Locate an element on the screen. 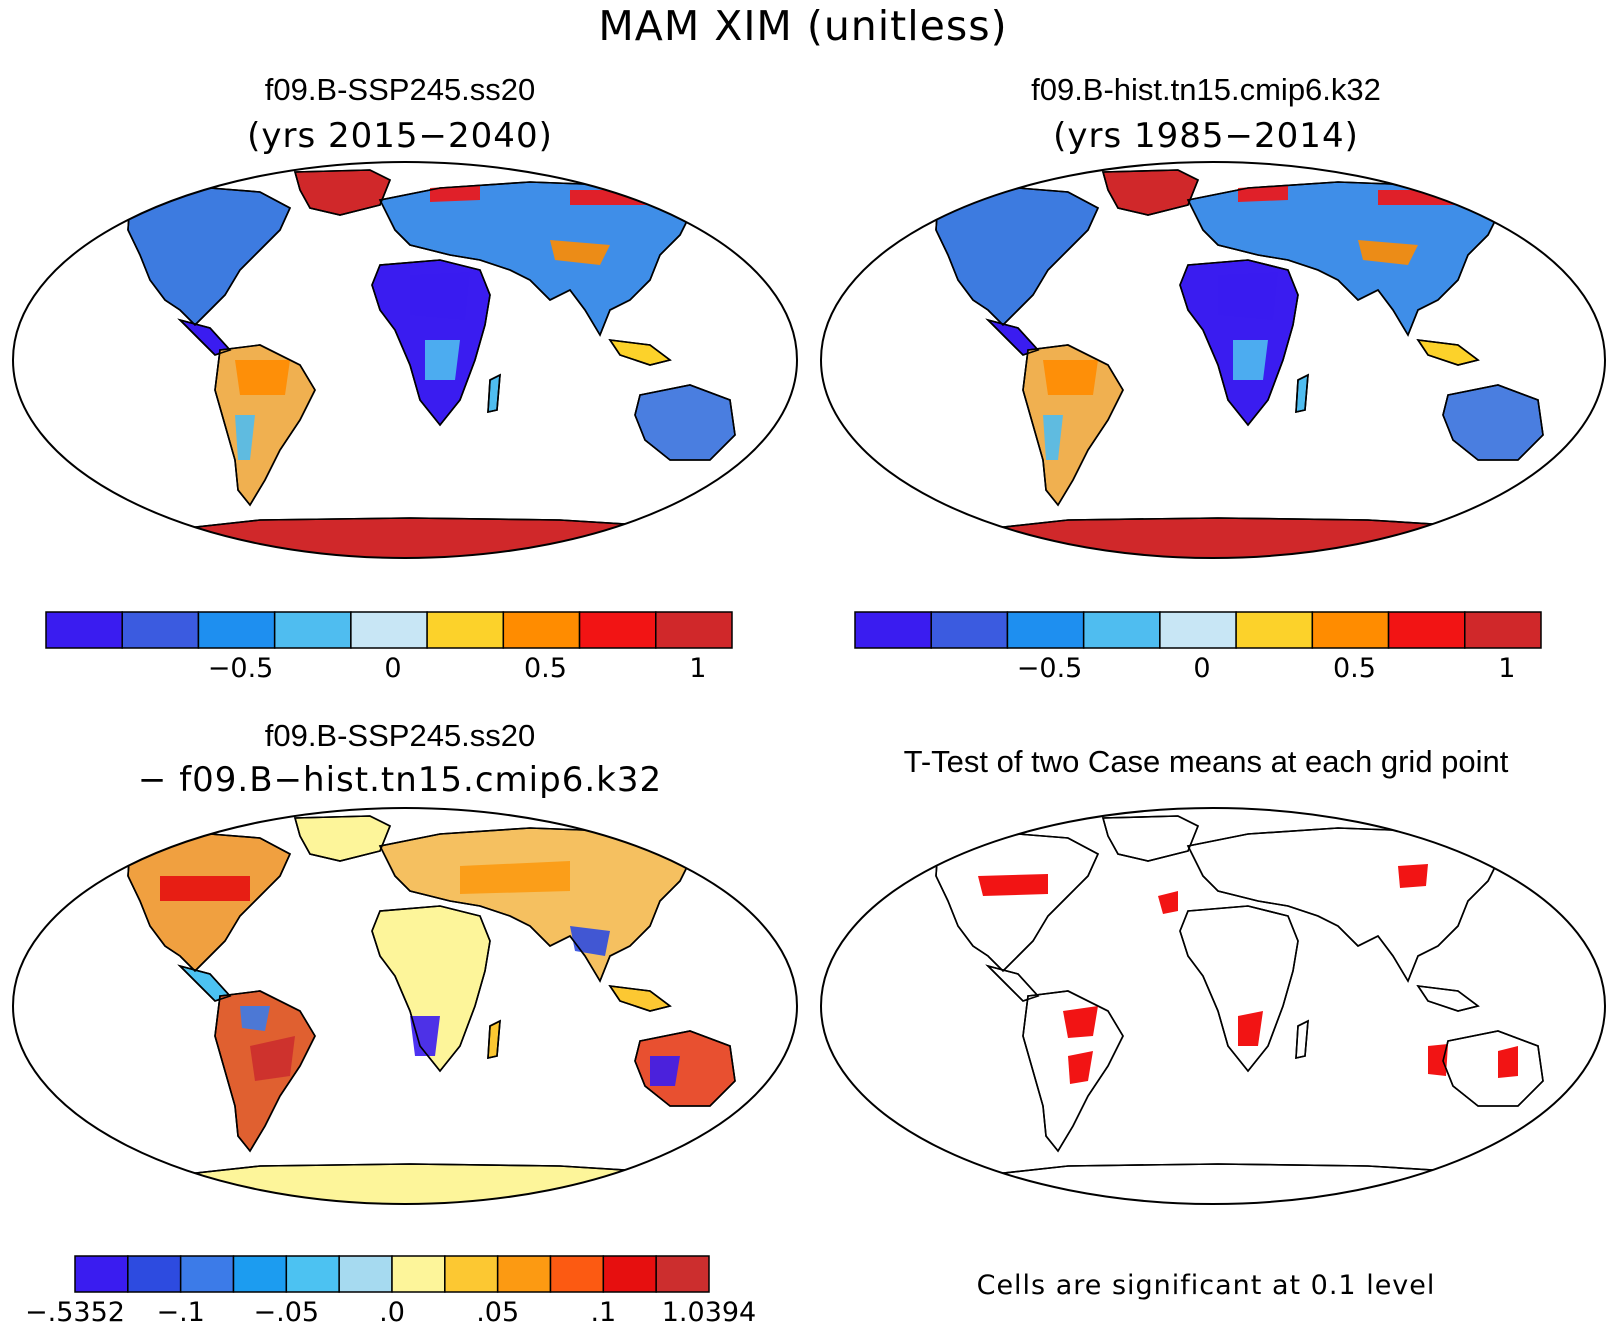  panel3-map is located at coordinates (405, 1006).